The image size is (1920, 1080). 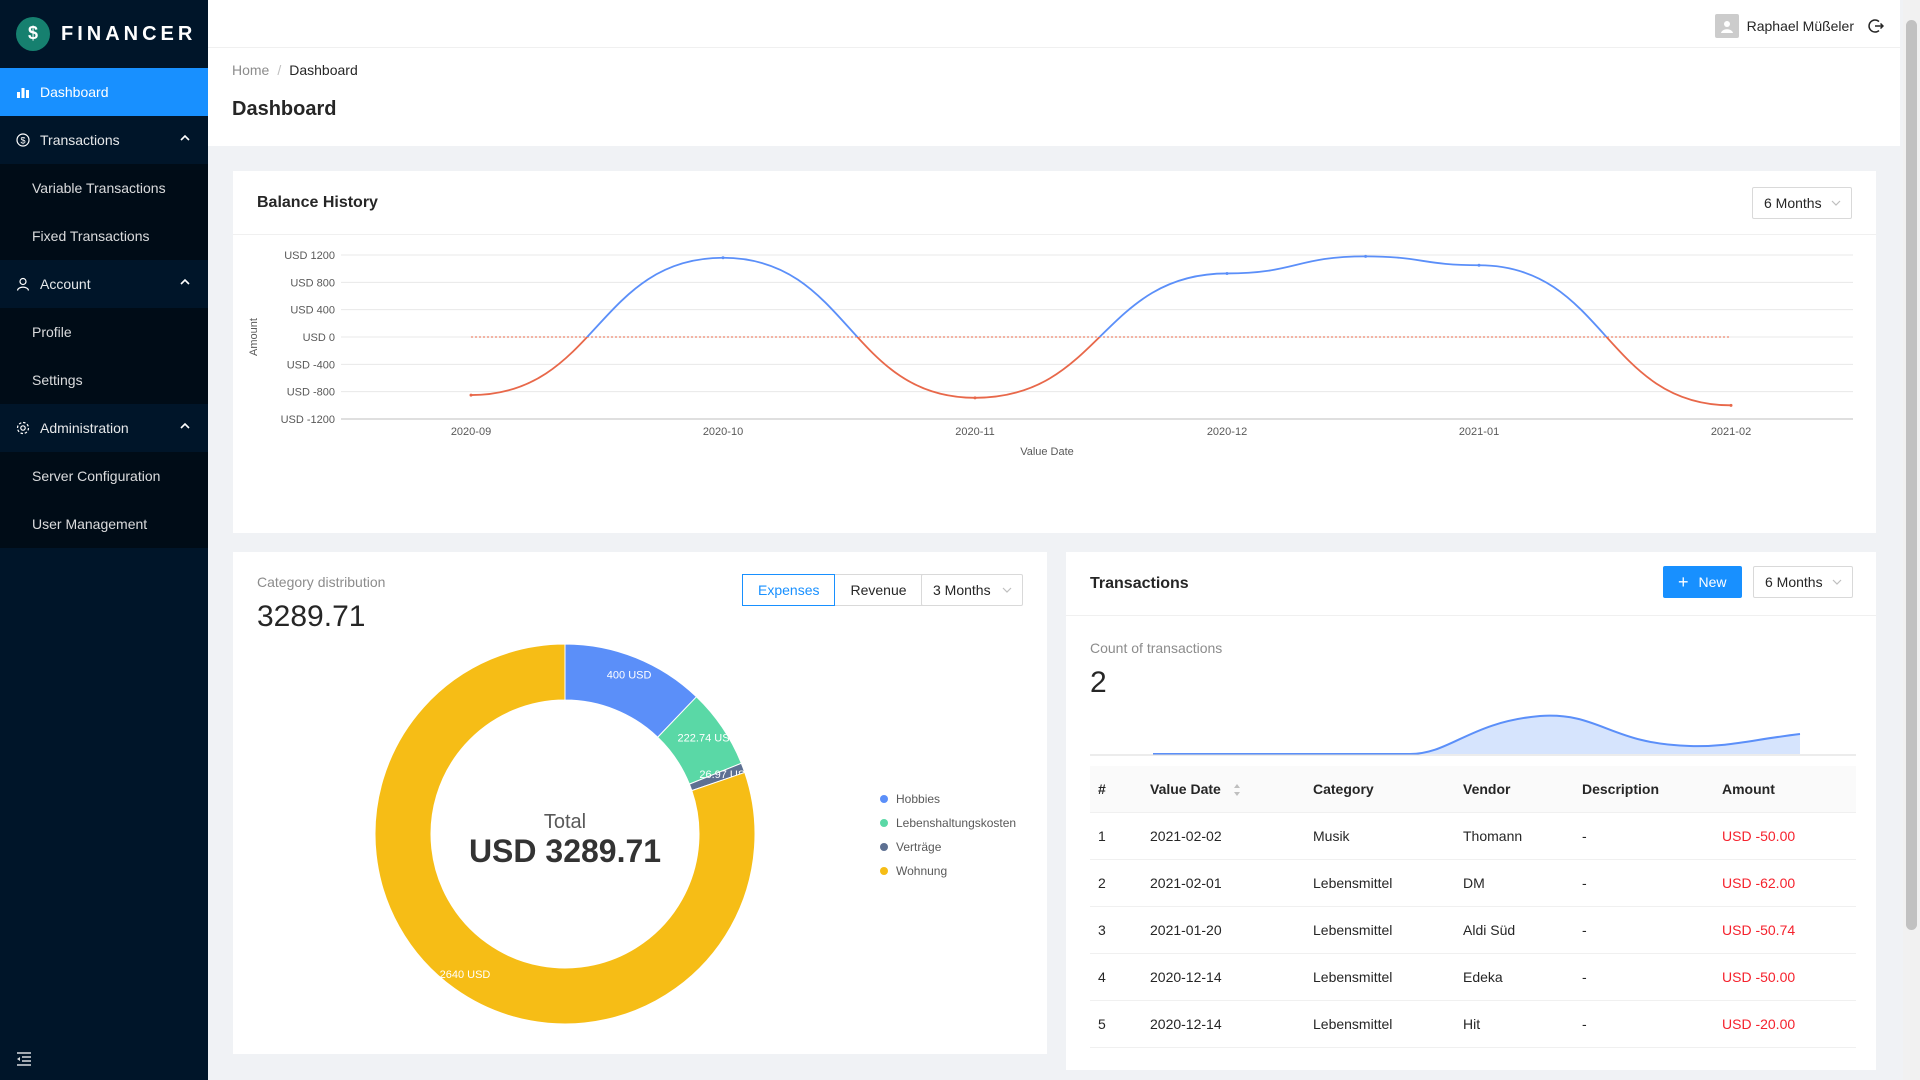 What do you see at coordinates (1473, 1024) in the screenshot?
I see `table-row: 5 2020-12-14 Lebensmittel Hit - USD -20.00` at bounding box center [1473, 1024].